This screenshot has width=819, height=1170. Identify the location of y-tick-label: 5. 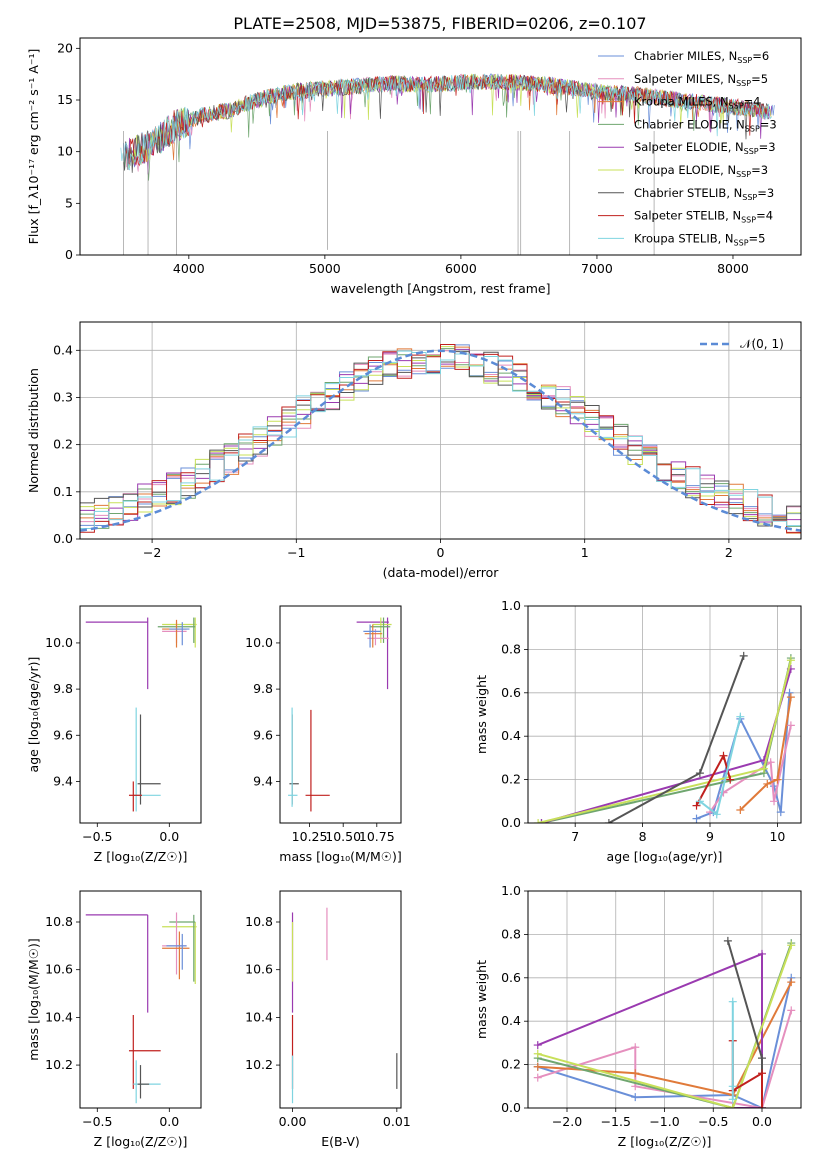
(69, 202).